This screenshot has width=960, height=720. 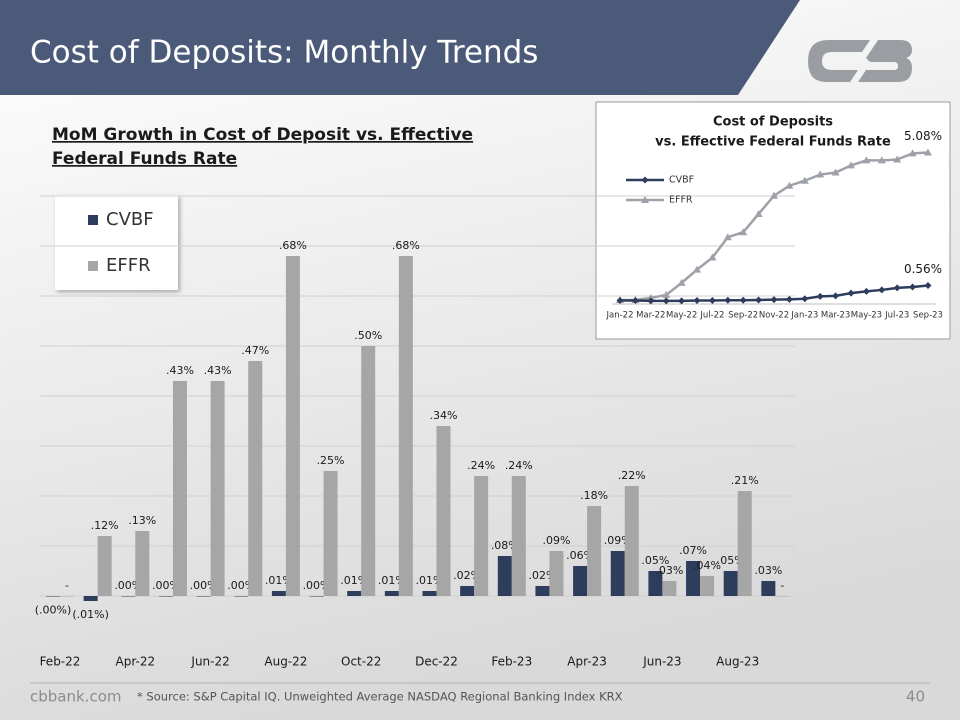 What do you see at coordinates (645, 180) in the screenshot?
I see `legend-marker` at bounding box center [645, 180].